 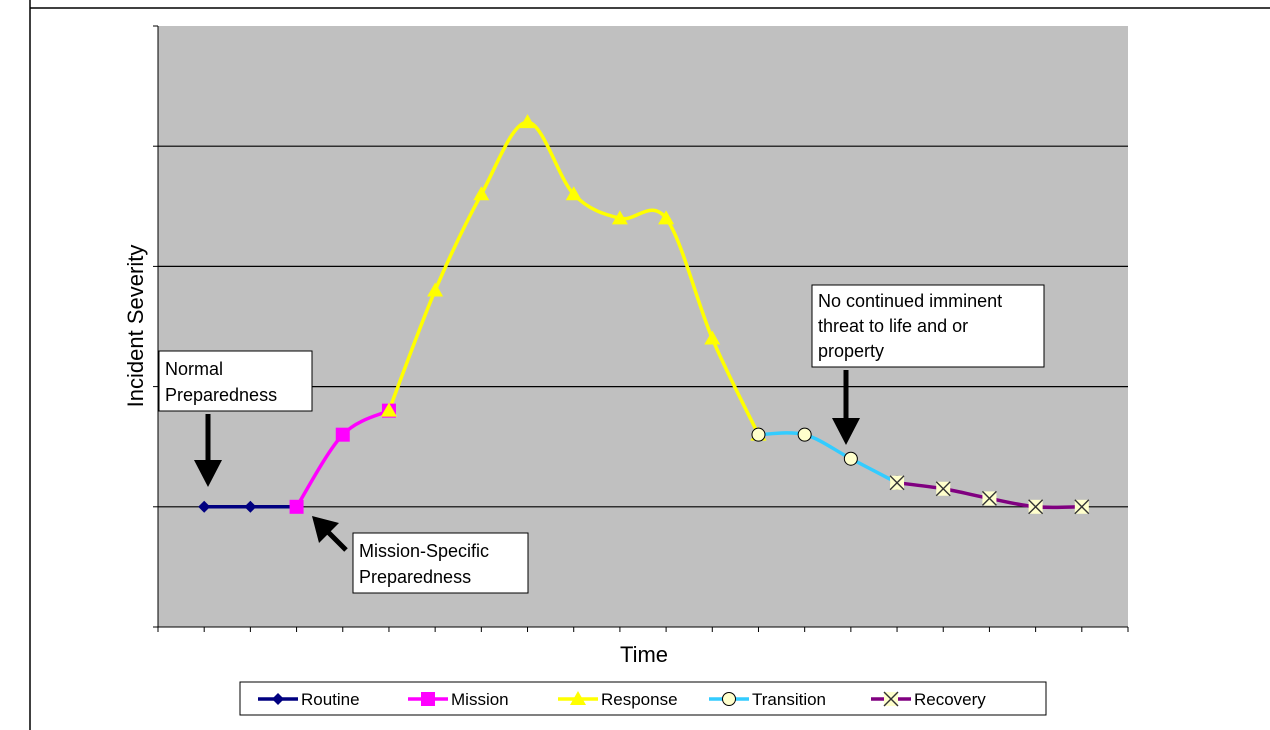 I want to click on legend: Routine Mission Response Transition Recovery, so click(x=643, y=698).